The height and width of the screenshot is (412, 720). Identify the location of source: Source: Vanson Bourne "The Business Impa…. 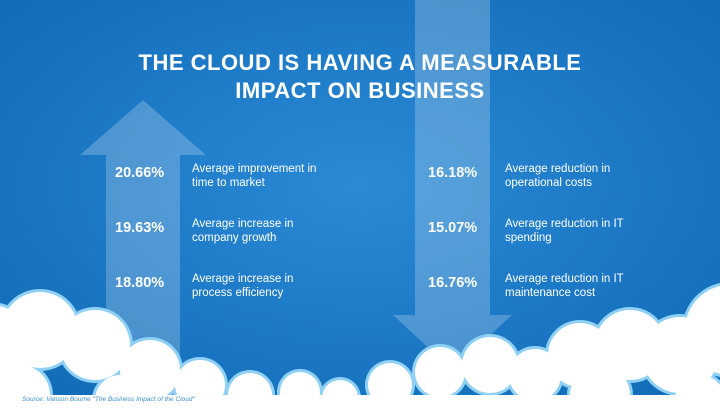
(108, 399).